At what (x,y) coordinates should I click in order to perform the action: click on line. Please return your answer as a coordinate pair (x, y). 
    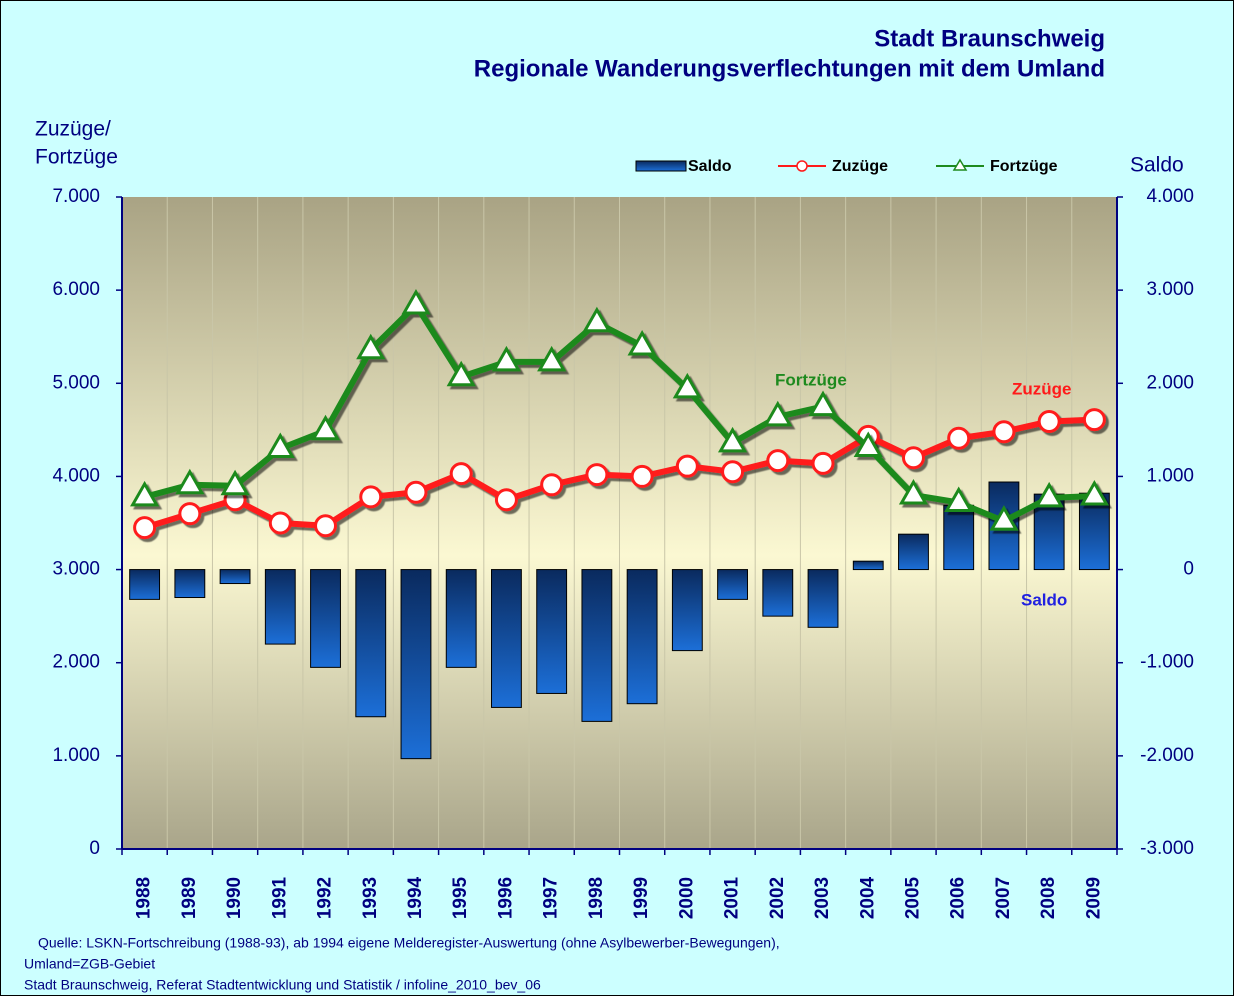
    Looking at the image, I should click on (619, 473).